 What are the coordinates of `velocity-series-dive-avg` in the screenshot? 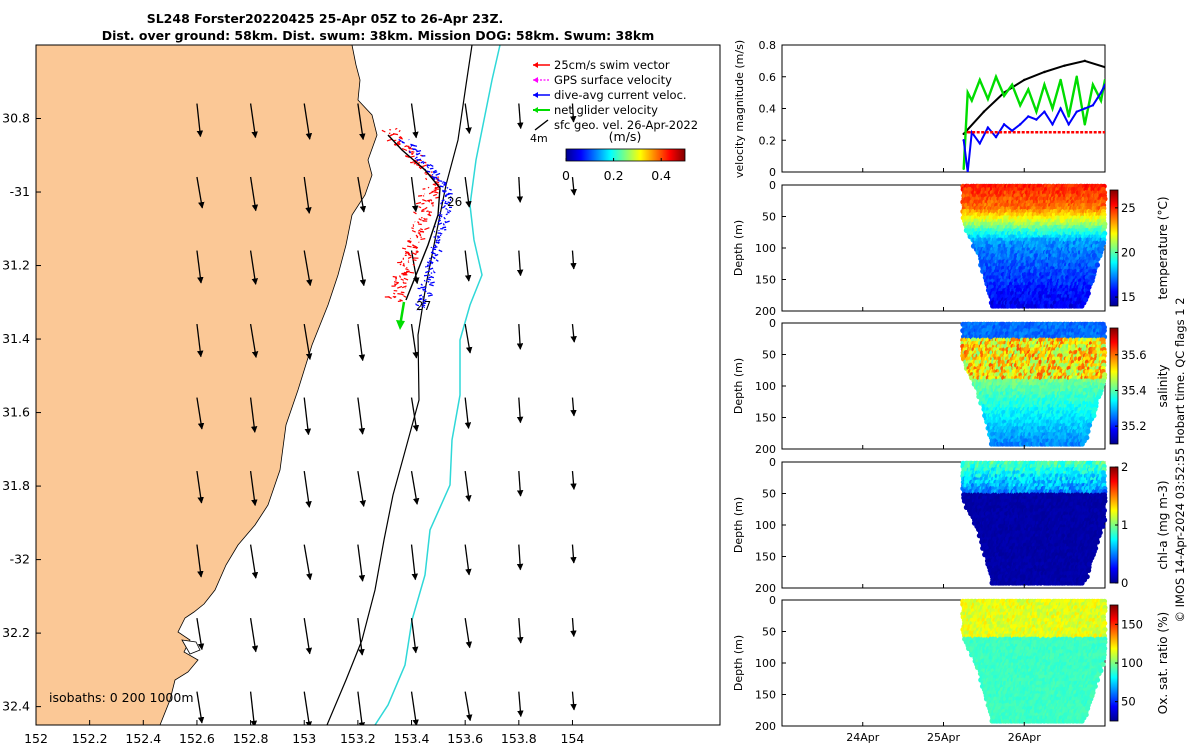 It's located at (1033, 128).